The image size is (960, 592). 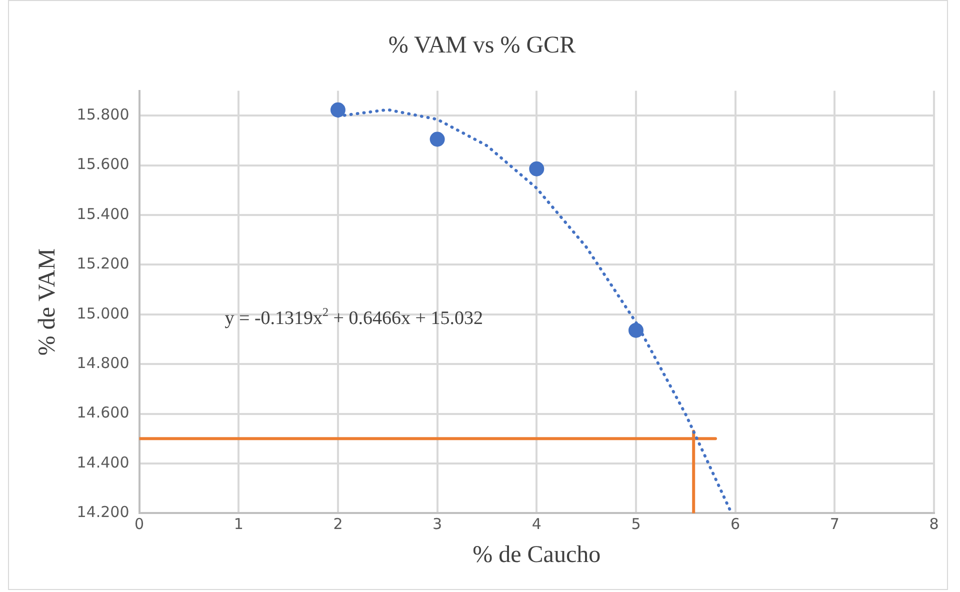 What do you see at coordinates (103, 363) in the screenshot?
I see `y-tick-label: 14.800` at bounding box center [103, 363].